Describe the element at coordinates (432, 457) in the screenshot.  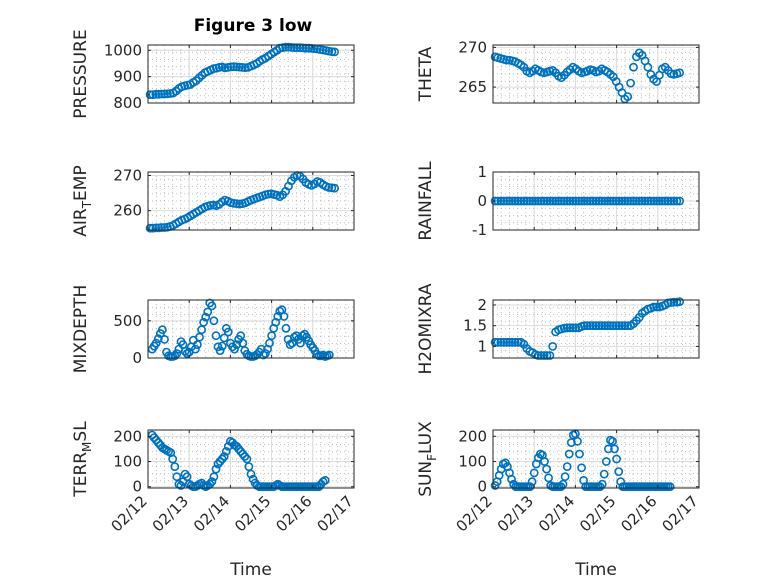
I see `y-axis-label-subscript: F` at that location.